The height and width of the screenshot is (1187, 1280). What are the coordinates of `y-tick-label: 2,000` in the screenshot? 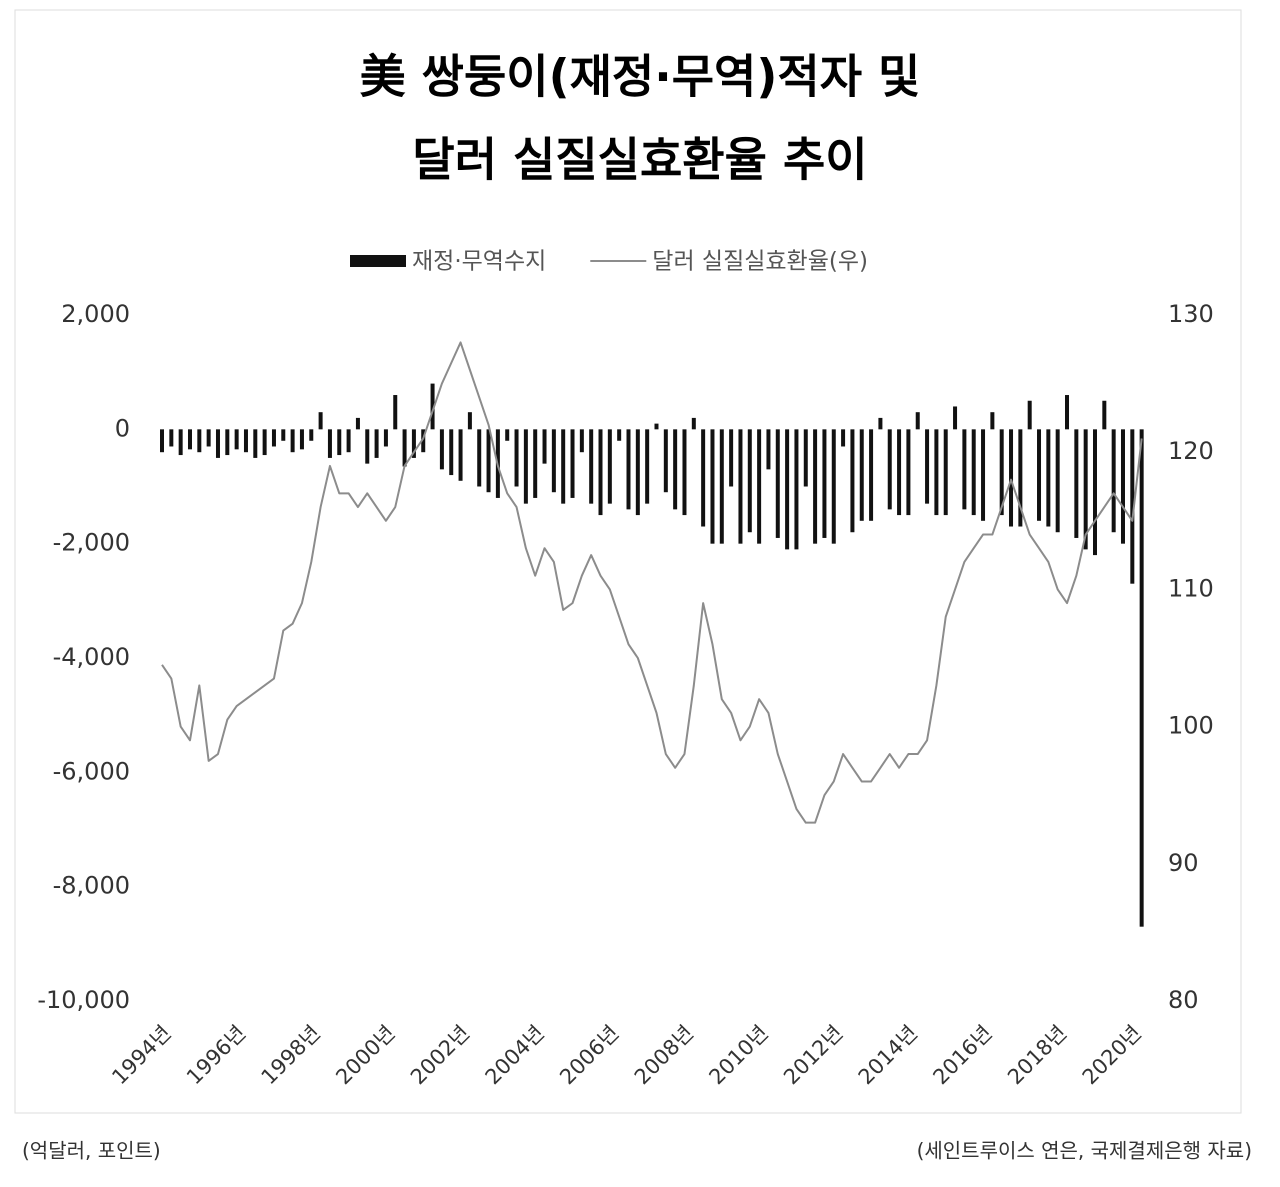 It's located at (95, 314).